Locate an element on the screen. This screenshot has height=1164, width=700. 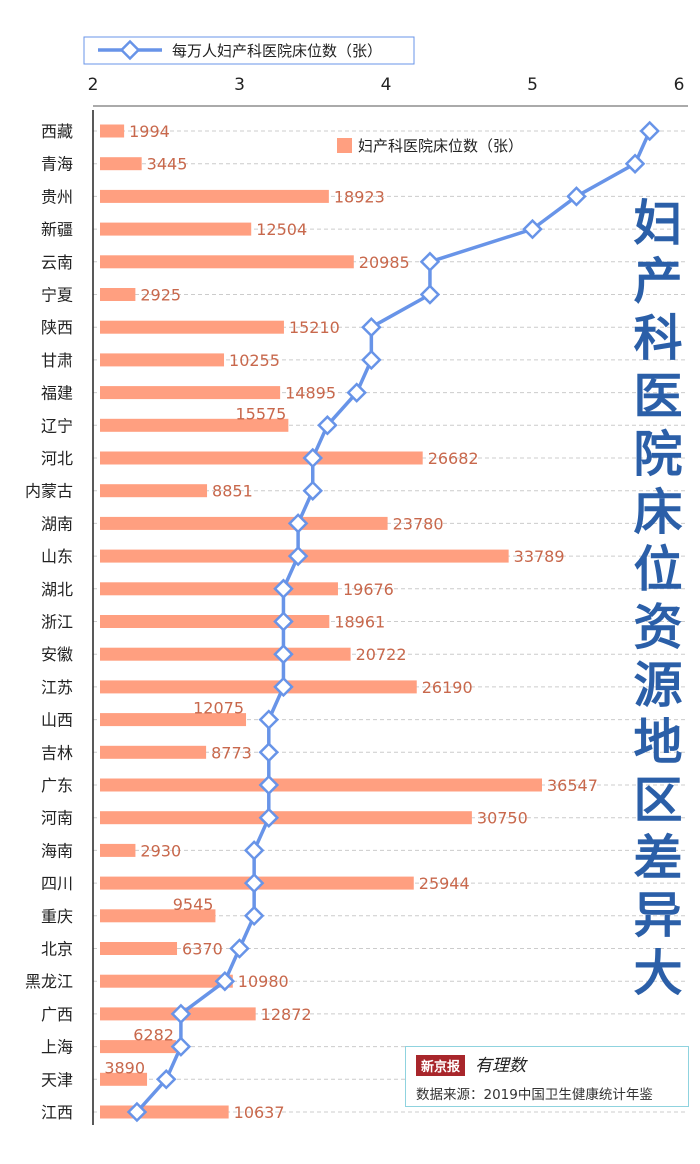
category-label: 广东 is located at coordinates (57, 785).